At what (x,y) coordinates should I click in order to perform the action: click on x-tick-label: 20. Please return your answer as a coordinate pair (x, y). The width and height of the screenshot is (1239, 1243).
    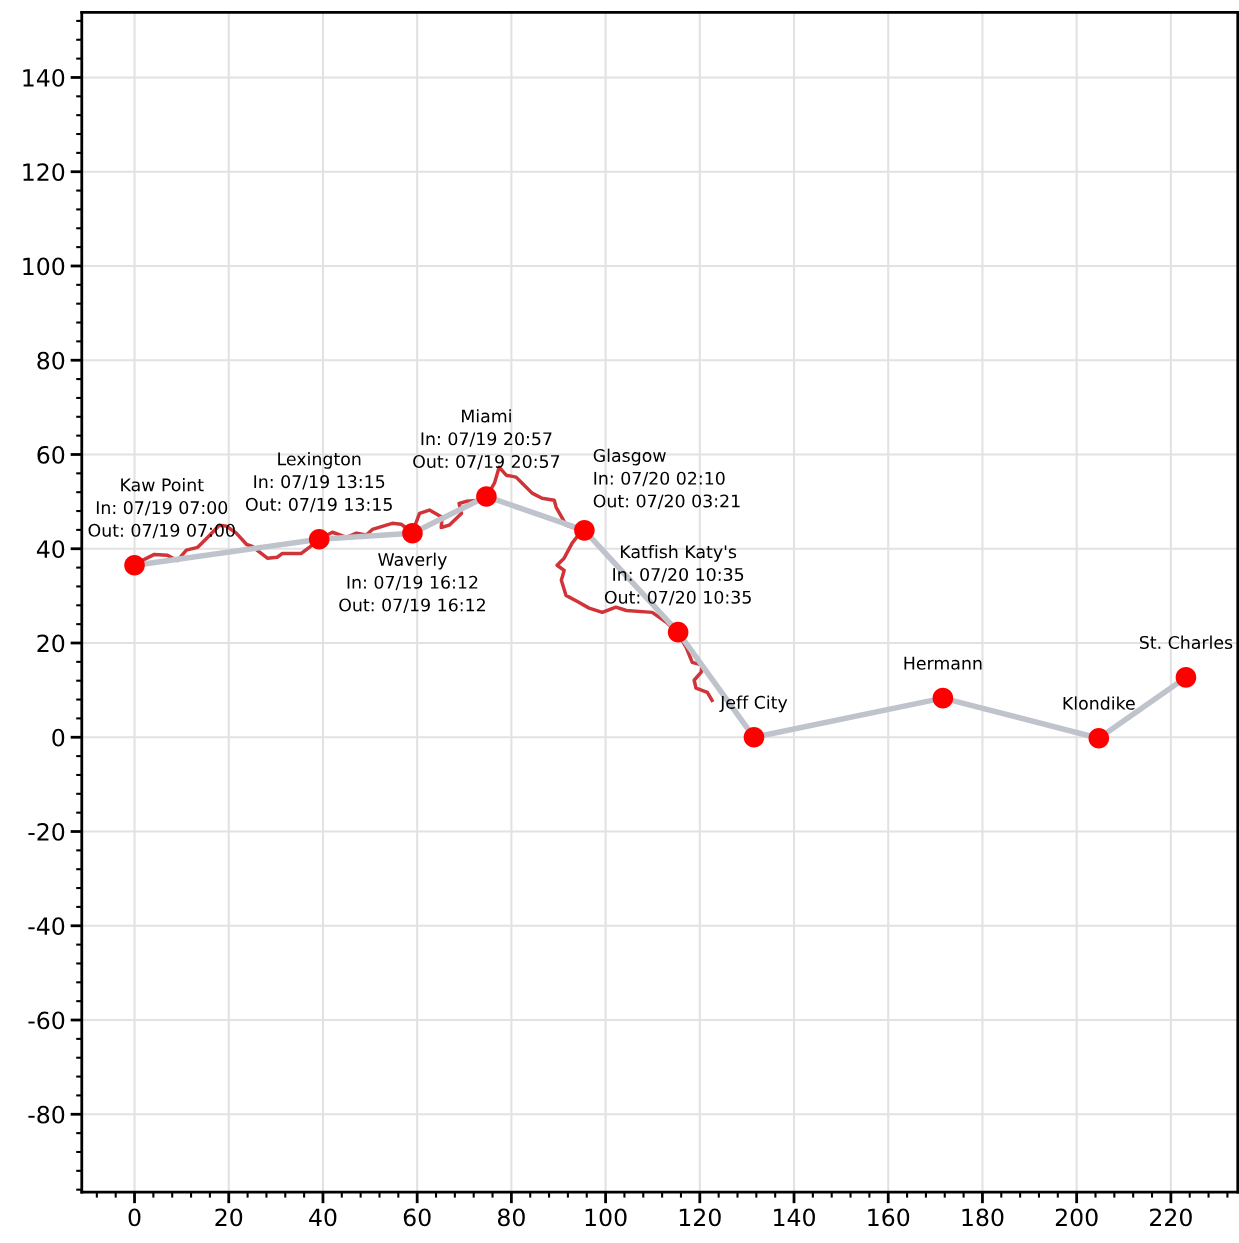
    Looking at the image, I should click on (229, 1217).